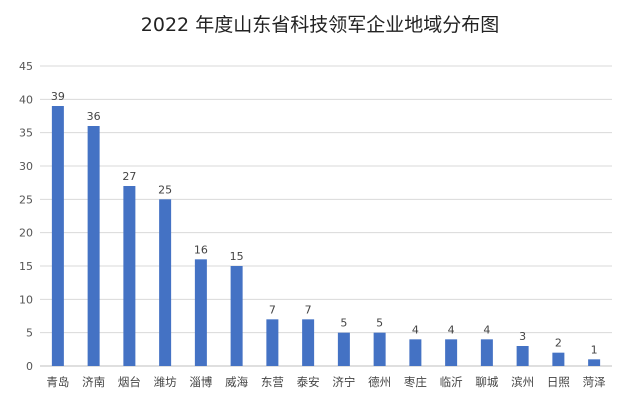 This screenshot has width=640, height=408. What do you see at coordinates (165, 189) in the screenshot?
I see `data-label: 25` at bounding box center [165, 189].